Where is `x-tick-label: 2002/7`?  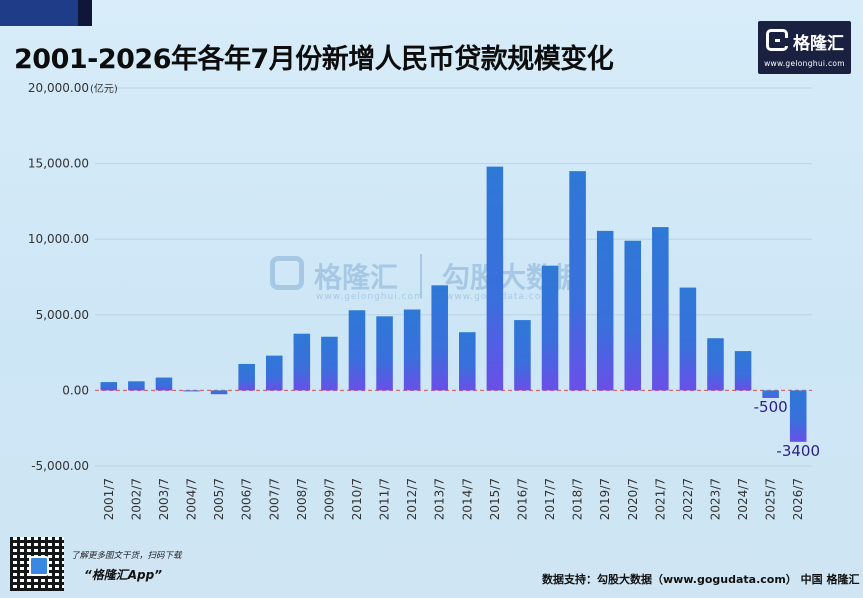 x-tick-label: 2002/7 is located at coordinates (136, 499).